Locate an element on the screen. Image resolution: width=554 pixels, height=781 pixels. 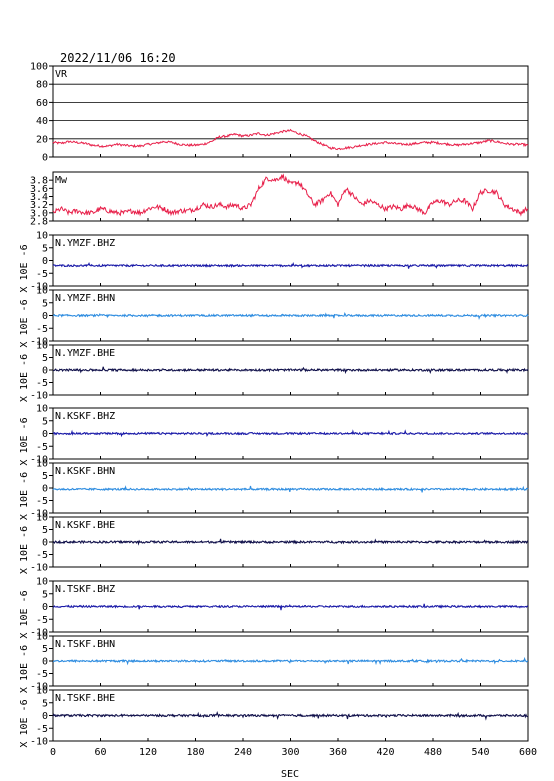
mw-series-line is located at coordinates (290, 195).